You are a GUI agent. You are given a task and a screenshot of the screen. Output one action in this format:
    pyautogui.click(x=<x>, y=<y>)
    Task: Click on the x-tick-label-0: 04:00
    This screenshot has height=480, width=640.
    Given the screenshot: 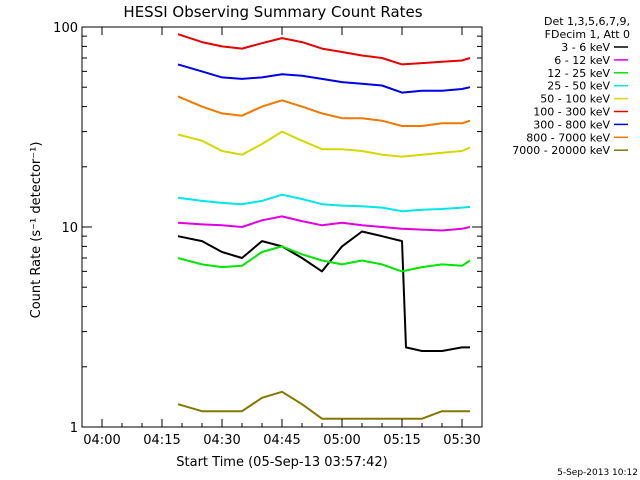 What is the action you would take?
    pyautogui.click(x=101, y=440)
    